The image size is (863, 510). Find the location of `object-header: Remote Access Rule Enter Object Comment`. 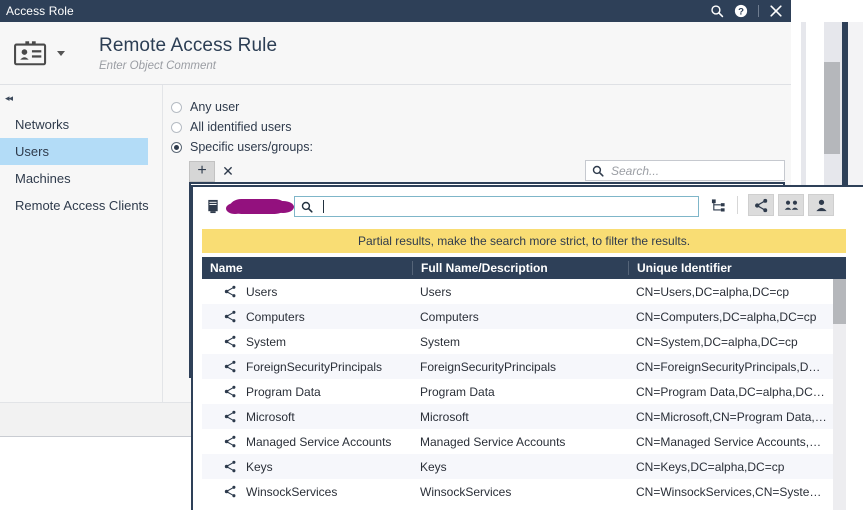

object-header: Remote Access Rule Enter Object Comment is located at coordinates (395, 53).